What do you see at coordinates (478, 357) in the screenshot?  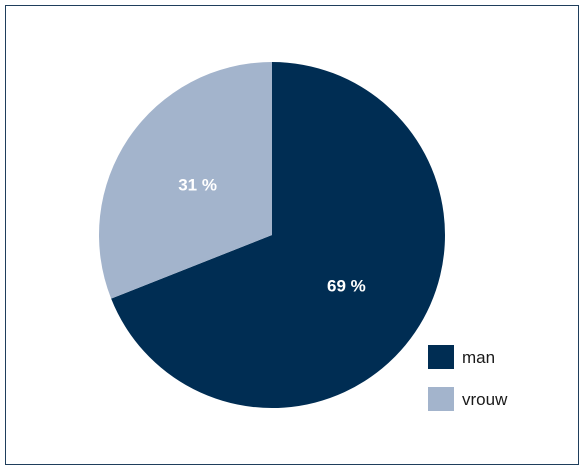 I see `legend-label-man: man` at bounding box center [478, 357].